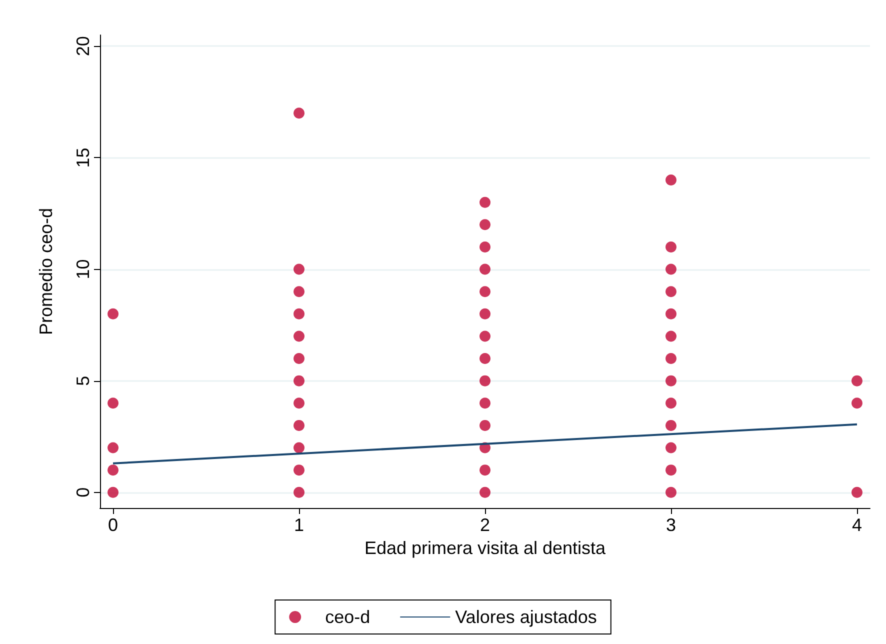 This screenshot has height=644, width=886. I want to click on y-axis-title: Promedio ceo-d, so click(46, 272).